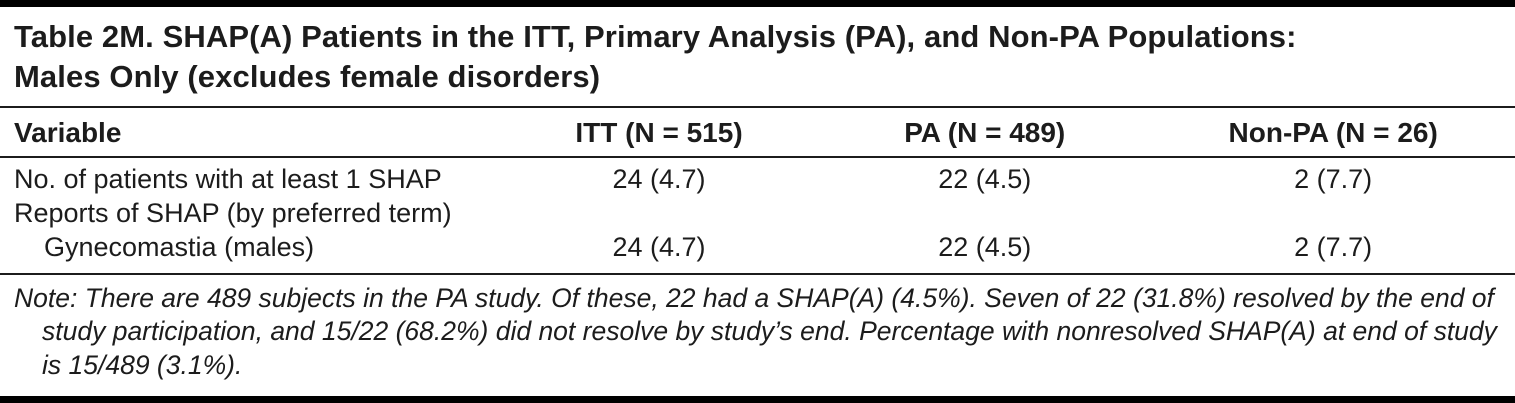 The height and width of the screenshot is (403, 1515). What do you see at coordinates (228, 178) in the screenshot?
I see `row-label-patients-at-least-1-shap: No. of patients with at least 1 SHAP` at bounding box center [228, 178].